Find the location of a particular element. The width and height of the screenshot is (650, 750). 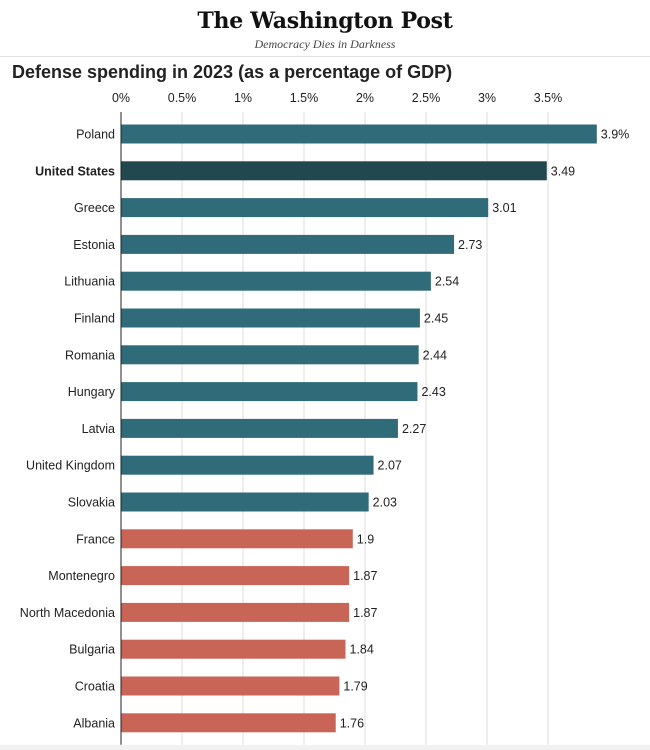

x-tick-label: 1.5% is located at coordinates (304, 98).